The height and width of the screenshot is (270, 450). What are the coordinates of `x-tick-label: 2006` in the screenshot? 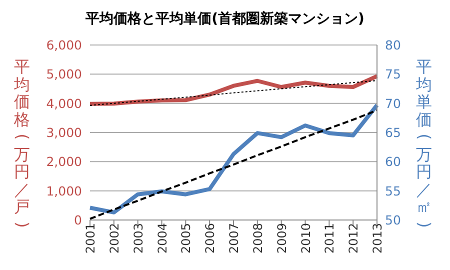 It's located at (210, 238).